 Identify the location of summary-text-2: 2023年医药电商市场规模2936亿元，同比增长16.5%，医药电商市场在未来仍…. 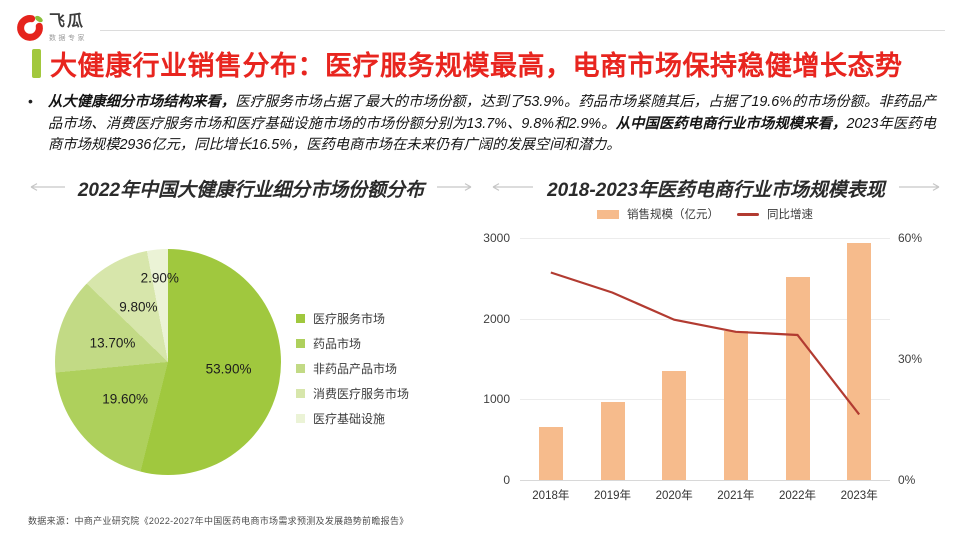
(492, 134).